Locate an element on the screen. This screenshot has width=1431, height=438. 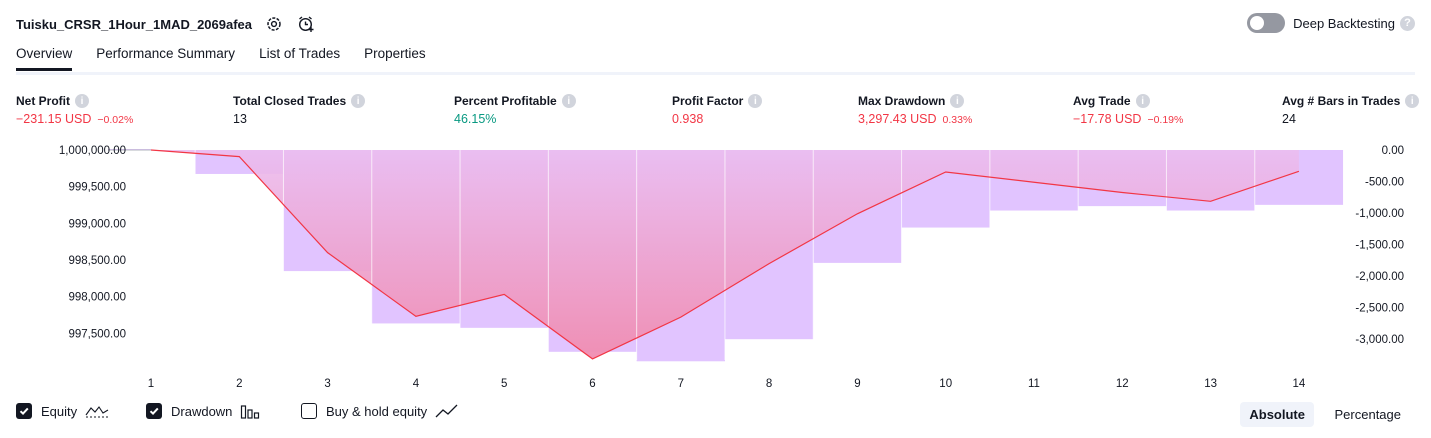
strategy-name: Tuisku_CRSR_1Hour_1MAD_2069afea is located at coordinates (134, 24).